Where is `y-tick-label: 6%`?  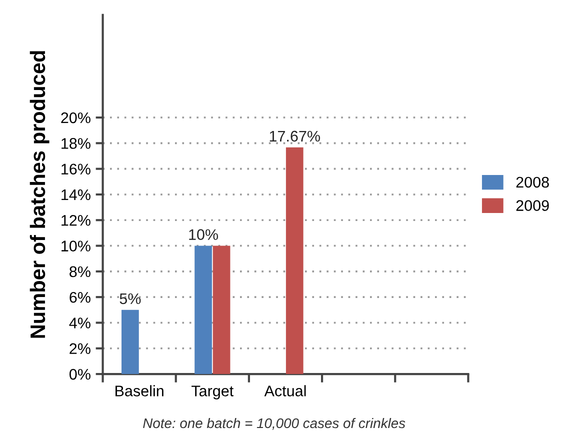 y-tick-label: 6% is located at coordinates (80, 297).